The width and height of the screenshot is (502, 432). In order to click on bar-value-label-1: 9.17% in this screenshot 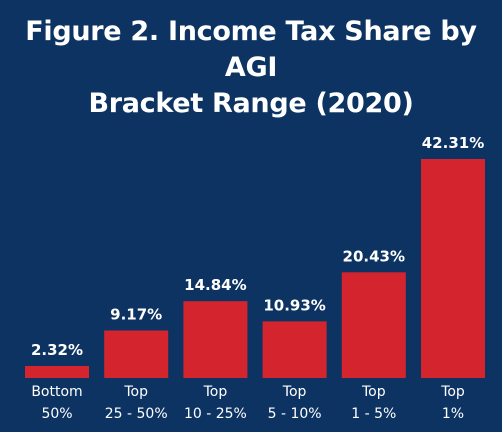, I will do `click(136, 315)`.